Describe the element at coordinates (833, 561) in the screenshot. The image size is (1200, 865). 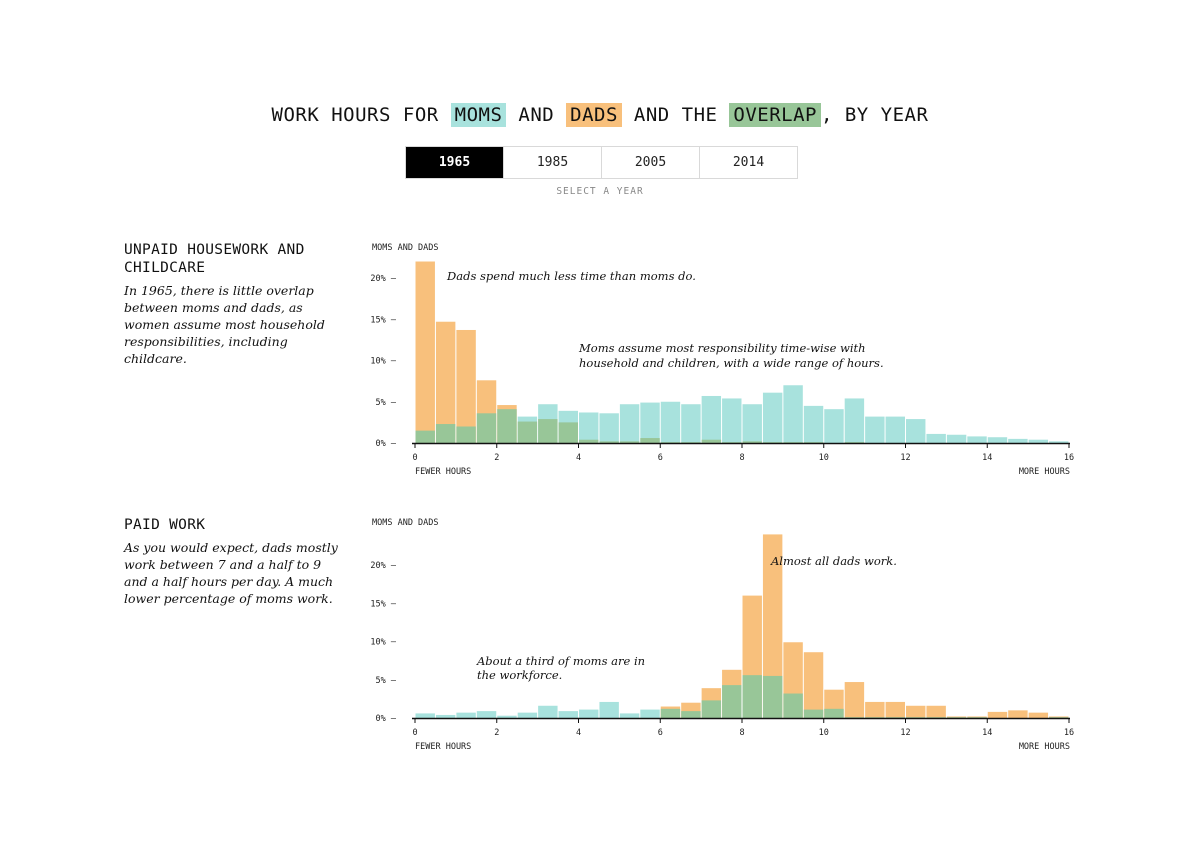
I see `chart-annotation: Almost all dads work.` at that location.